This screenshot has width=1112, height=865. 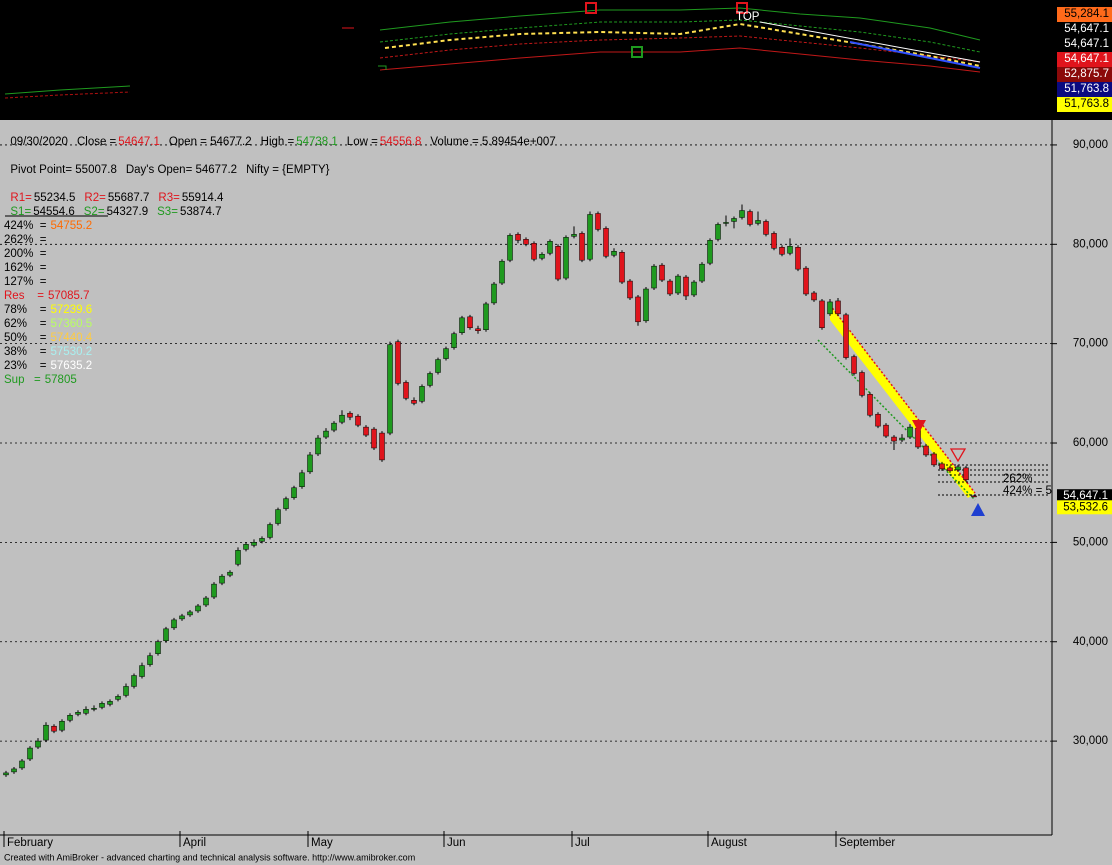 What do you see at coordinates (902, 399) in the screenshot?
I see `channel-upper` at bounding box center [902, 399].